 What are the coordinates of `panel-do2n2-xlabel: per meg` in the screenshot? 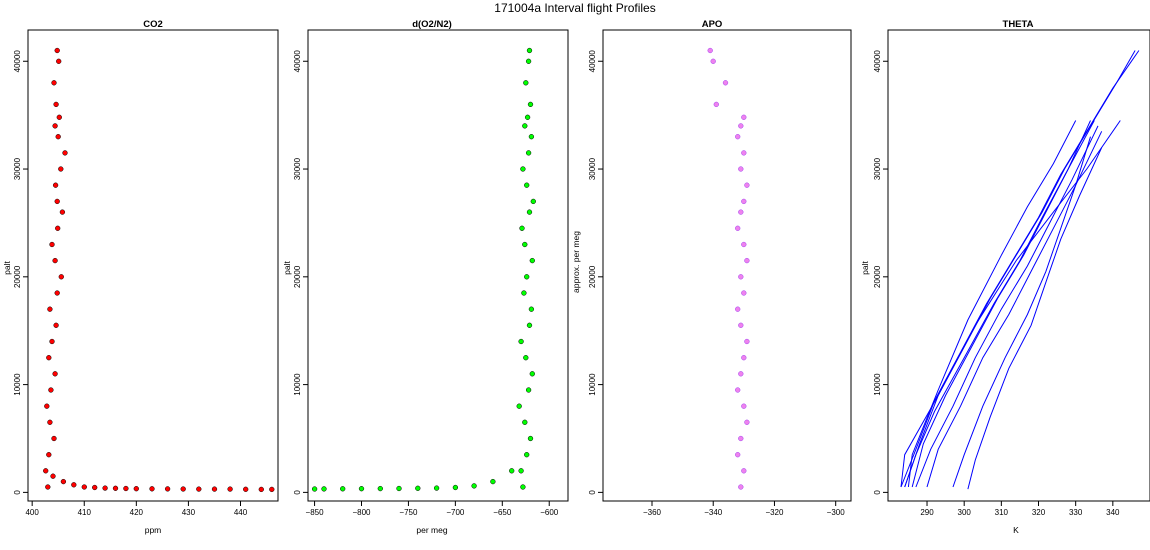 It's located at (431, 530).